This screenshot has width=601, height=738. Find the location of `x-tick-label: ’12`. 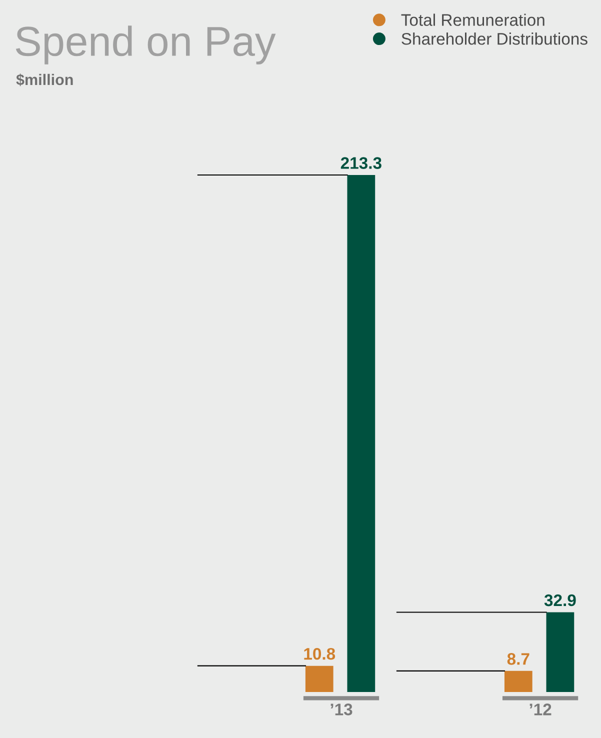

x-tick-label: ’12 is located at coordinates (541, 710).